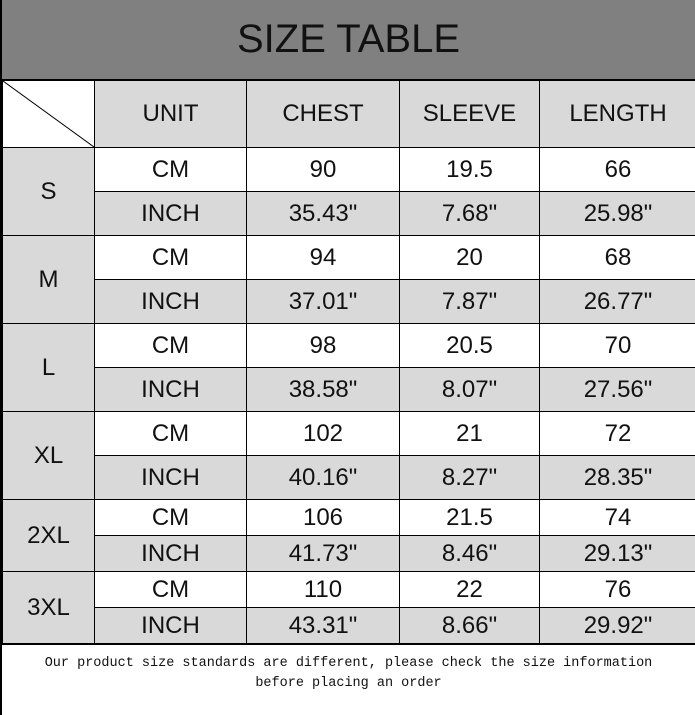 The width and height of the screenshot is (695, 715). What do you see at coordinates (469, 114) in the screenshot?
I see `header-sleeve: SLEEVE` at bounding box center [469, 114].